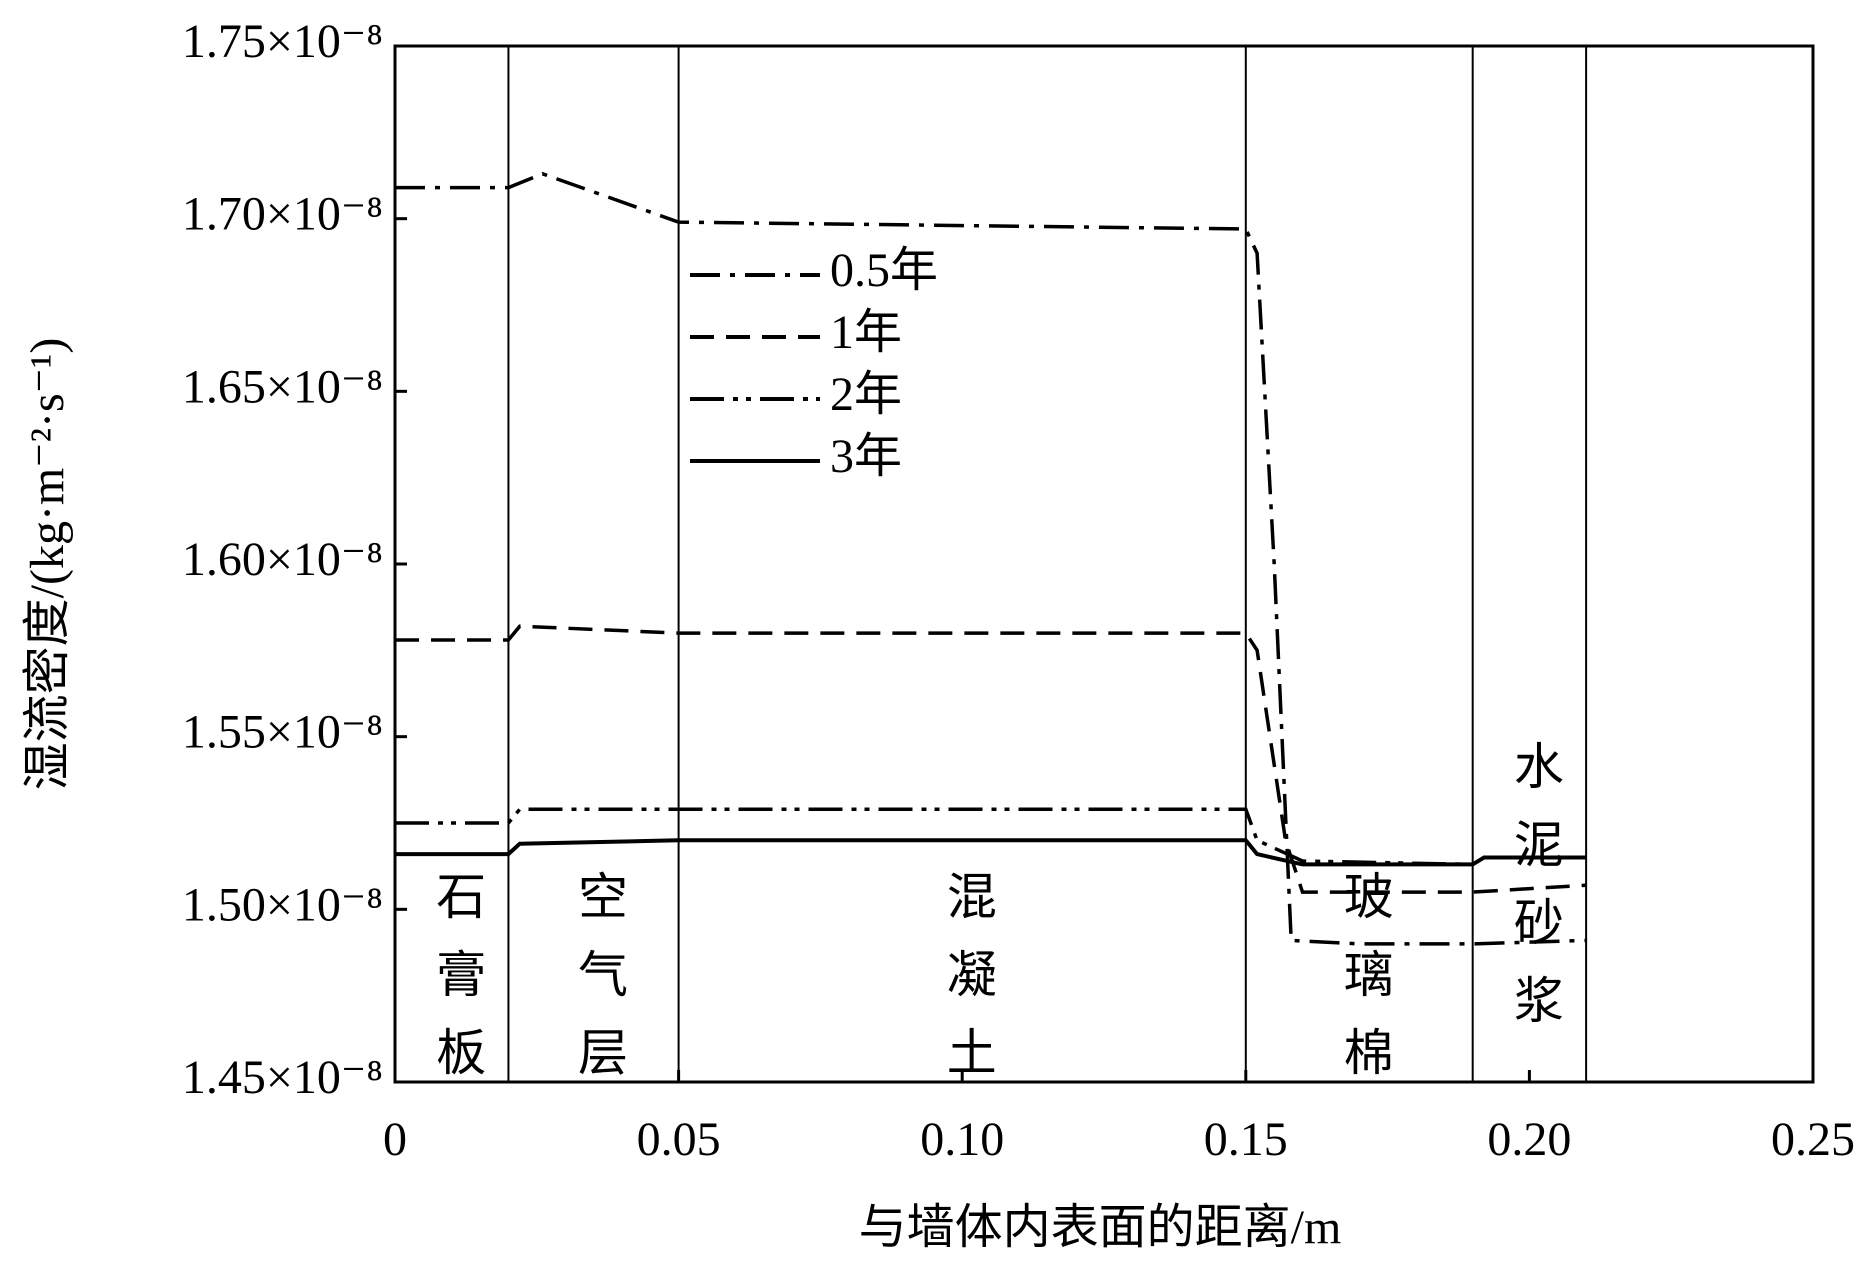  I want to click on x-tick-label: 0.25, so click(1813, 1139).